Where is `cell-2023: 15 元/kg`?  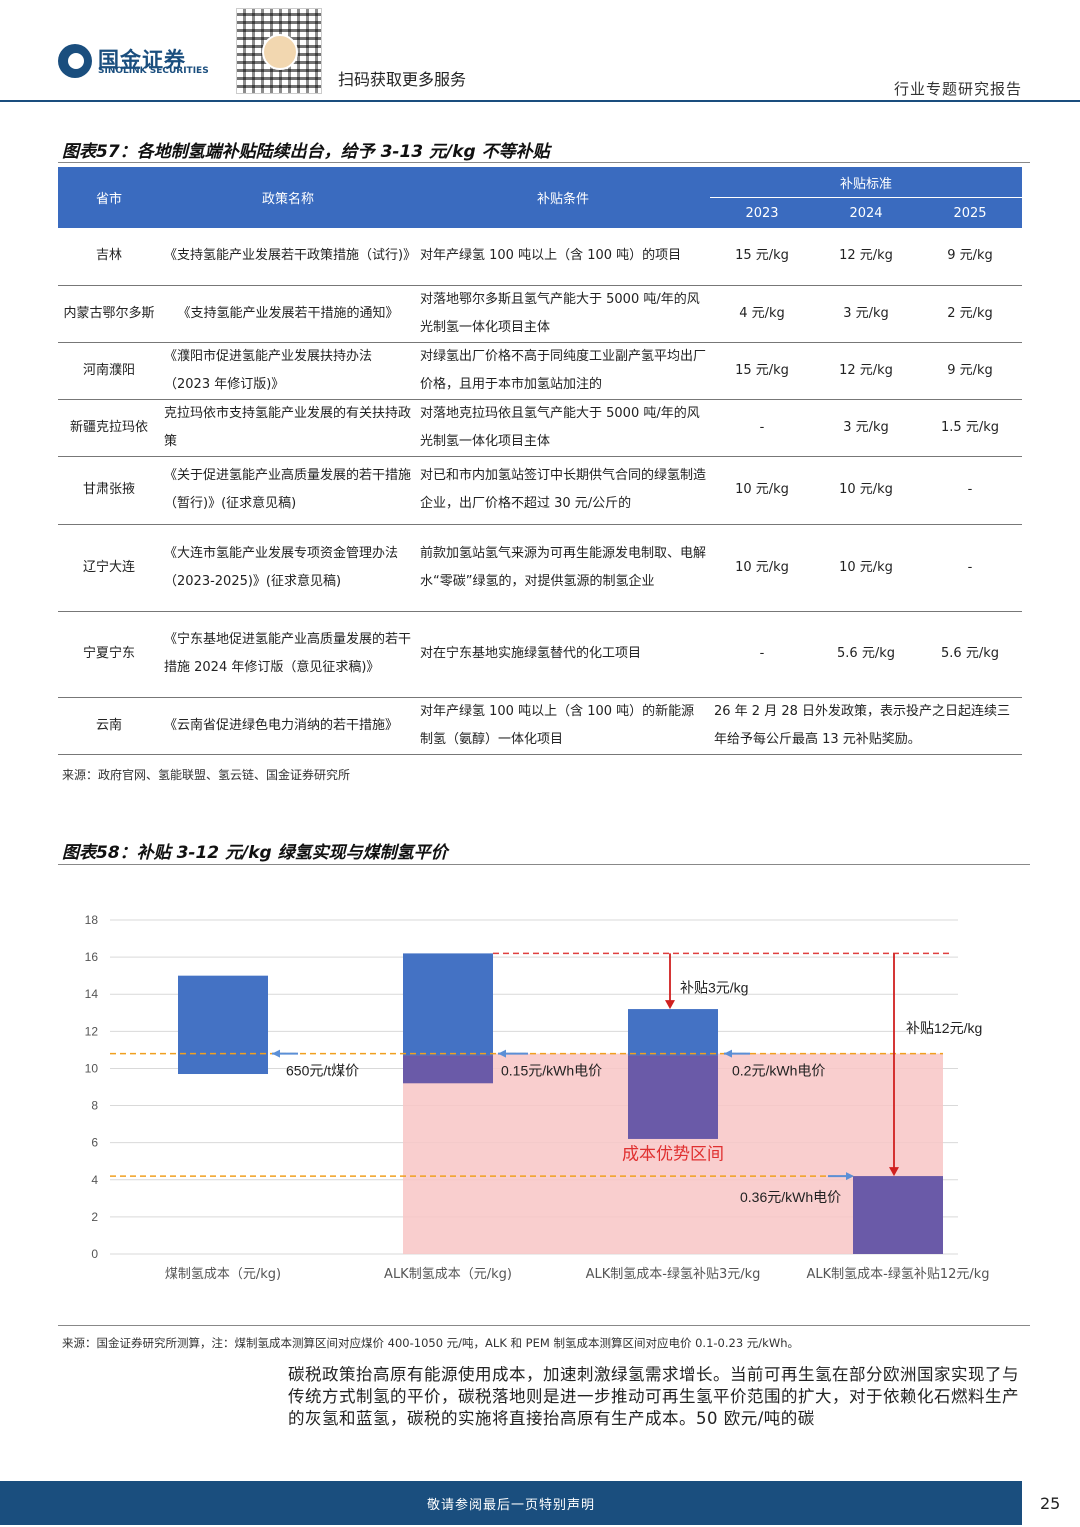
cell-2023: 15 元/kg is located at coordinates (762, 371).